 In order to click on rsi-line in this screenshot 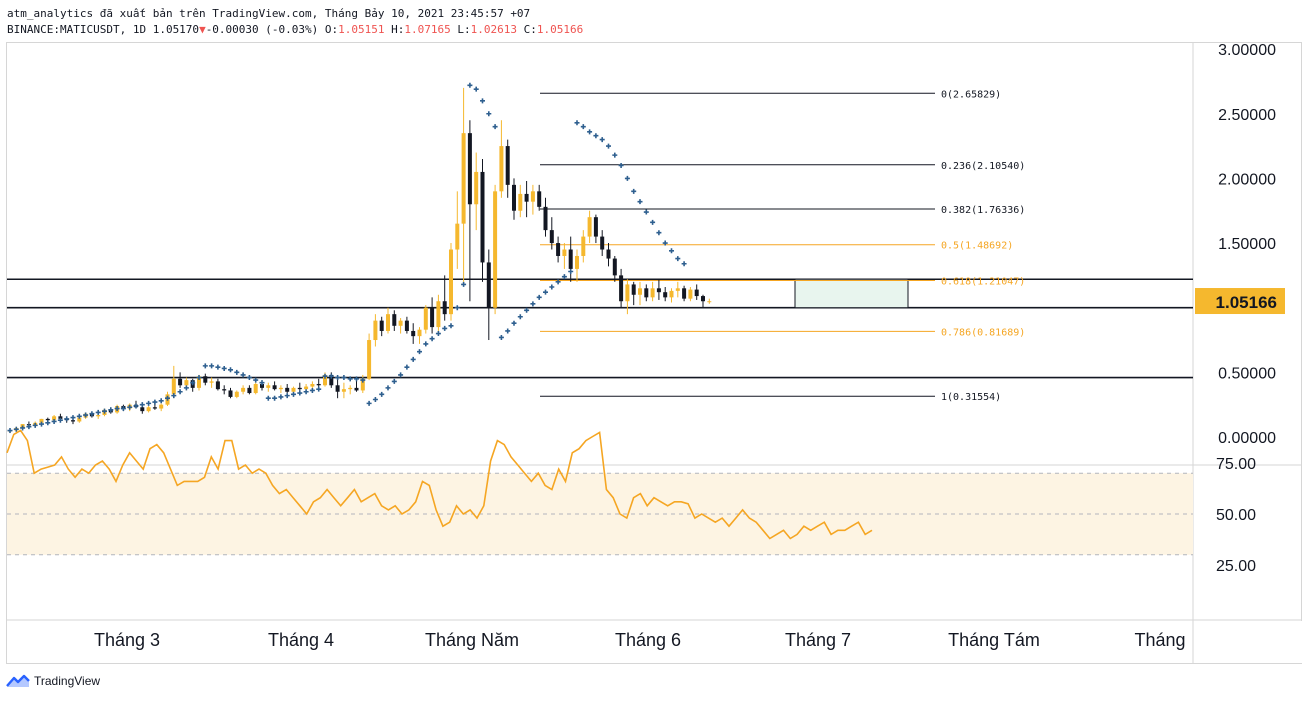, I will do `click(439, 484)`.